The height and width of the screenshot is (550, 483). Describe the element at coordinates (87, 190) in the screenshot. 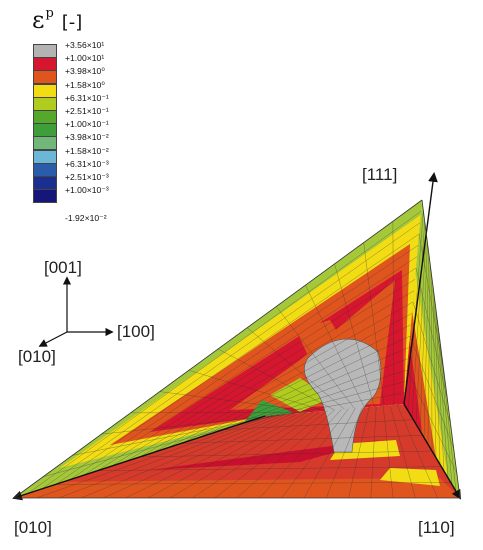

I see `legend-label: +1.00×10⁻³` at that location.